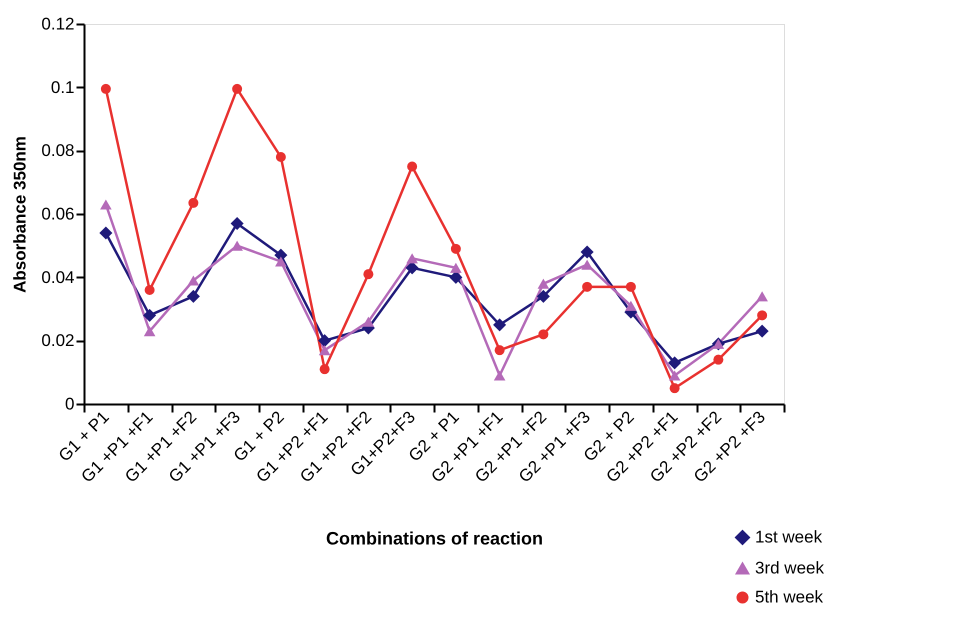 This screenshot has height=643, width=963. What do you see at coordinates (57, 214) in the screenshot?
I see `y-tick-label: 0.06` at bounding box center [57, 214].